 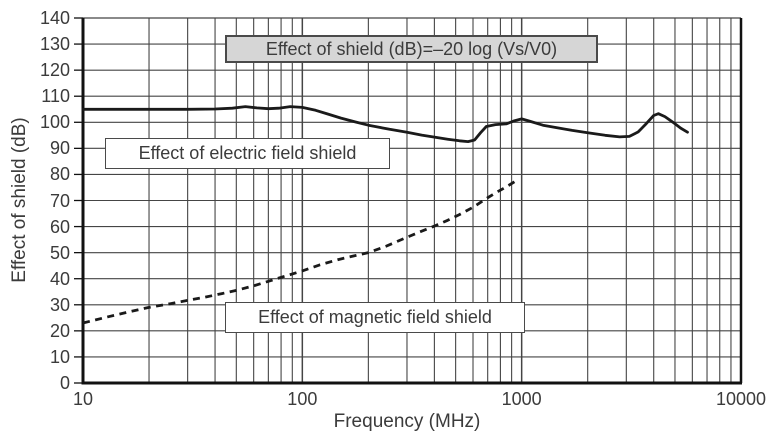 I want to click on x-tick-label-10: 10, so click(x=83, y=399).